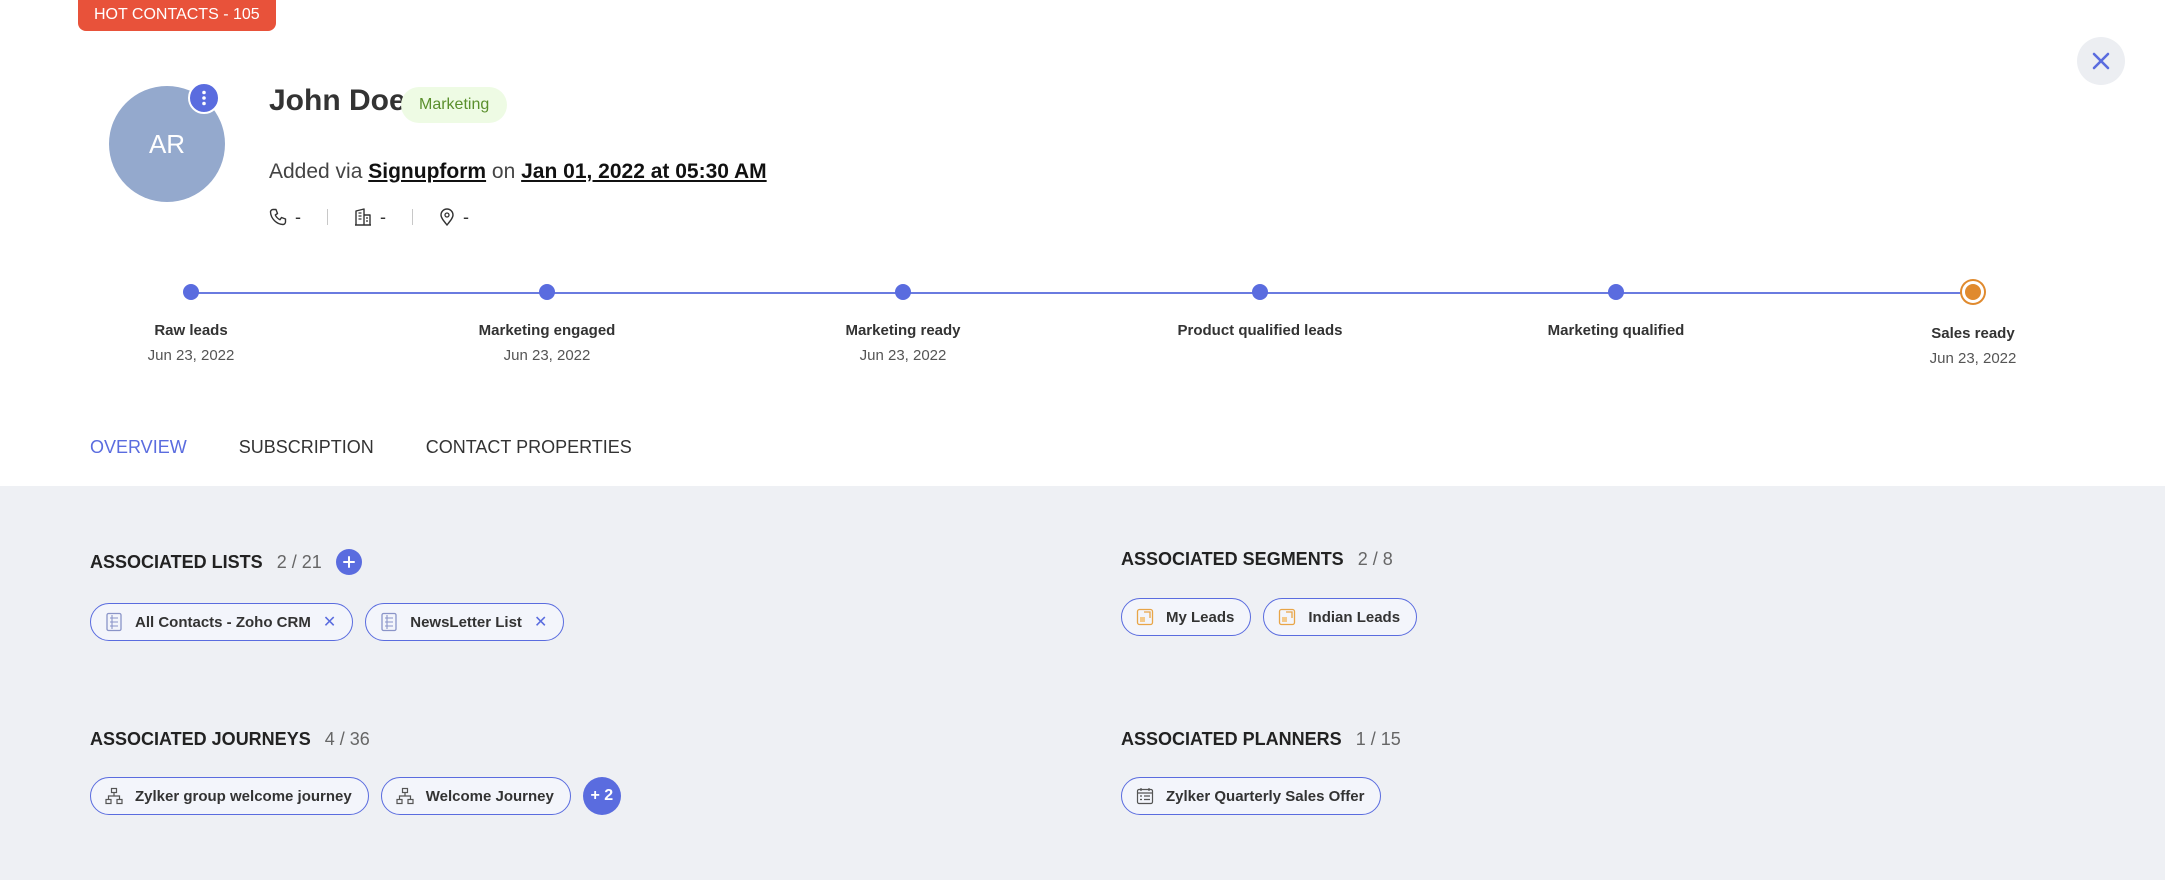 This screenshot has width=2165, height=880. I want to click on associated-lists-heading: ASSOCIATED LISTS 2 / 21, so click(226, 562).